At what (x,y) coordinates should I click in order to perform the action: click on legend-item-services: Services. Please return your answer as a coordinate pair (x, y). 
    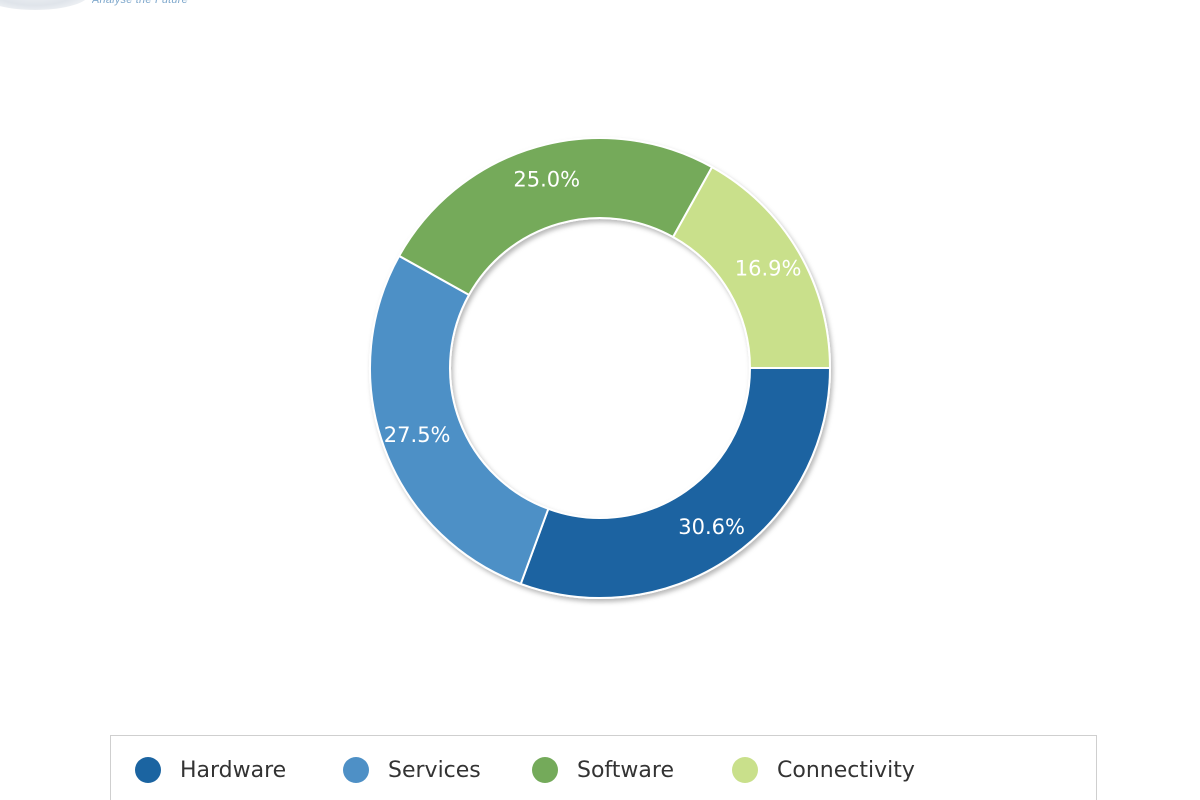
    Looking at the image, I should click on (412, 770).